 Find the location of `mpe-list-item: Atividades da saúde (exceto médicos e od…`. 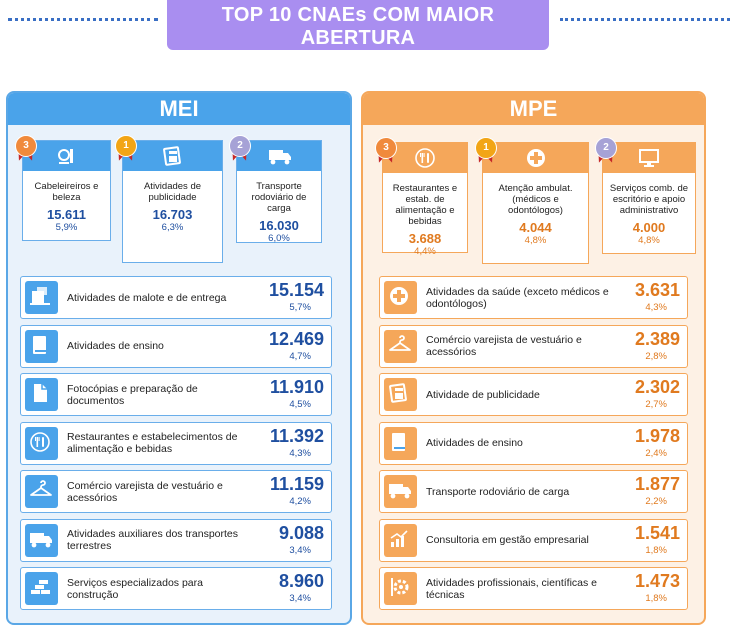

mpe-list-item: Atividades da saúde (exceto médicos e od… is located at coordinates (533, 297).